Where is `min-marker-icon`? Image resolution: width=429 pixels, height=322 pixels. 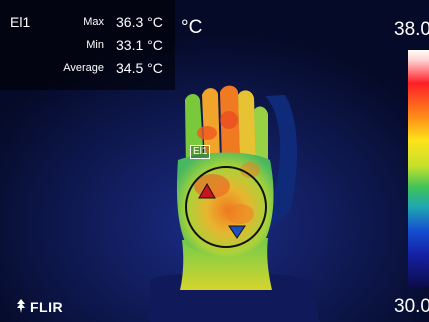 min-marker-icon is located at coordinates (237, 232).